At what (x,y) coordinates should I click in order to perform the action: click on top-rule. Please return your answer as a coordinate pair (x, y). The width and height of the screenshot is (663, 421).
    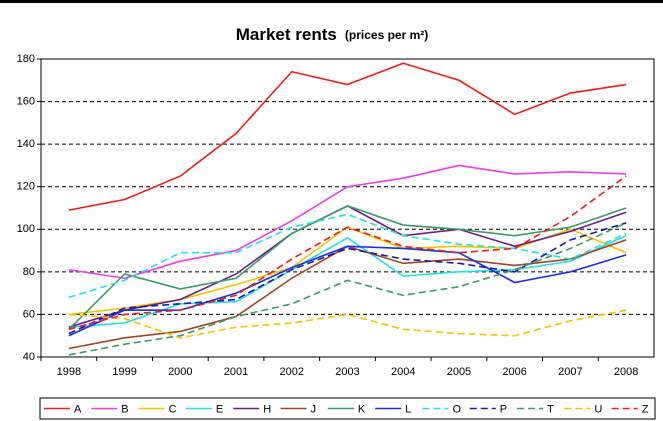
    Looking at the image, I should click on (331, 1).